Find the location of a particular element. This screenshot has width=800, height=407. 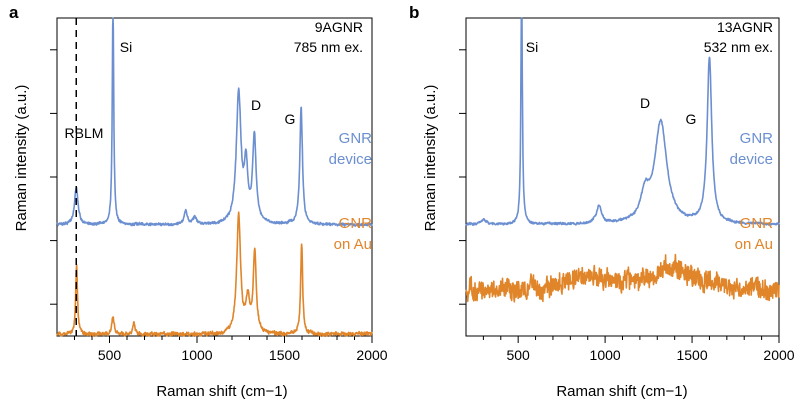

panel-a-annotation-line-2: 785 nm ex. is located at coordinates (328, 47).